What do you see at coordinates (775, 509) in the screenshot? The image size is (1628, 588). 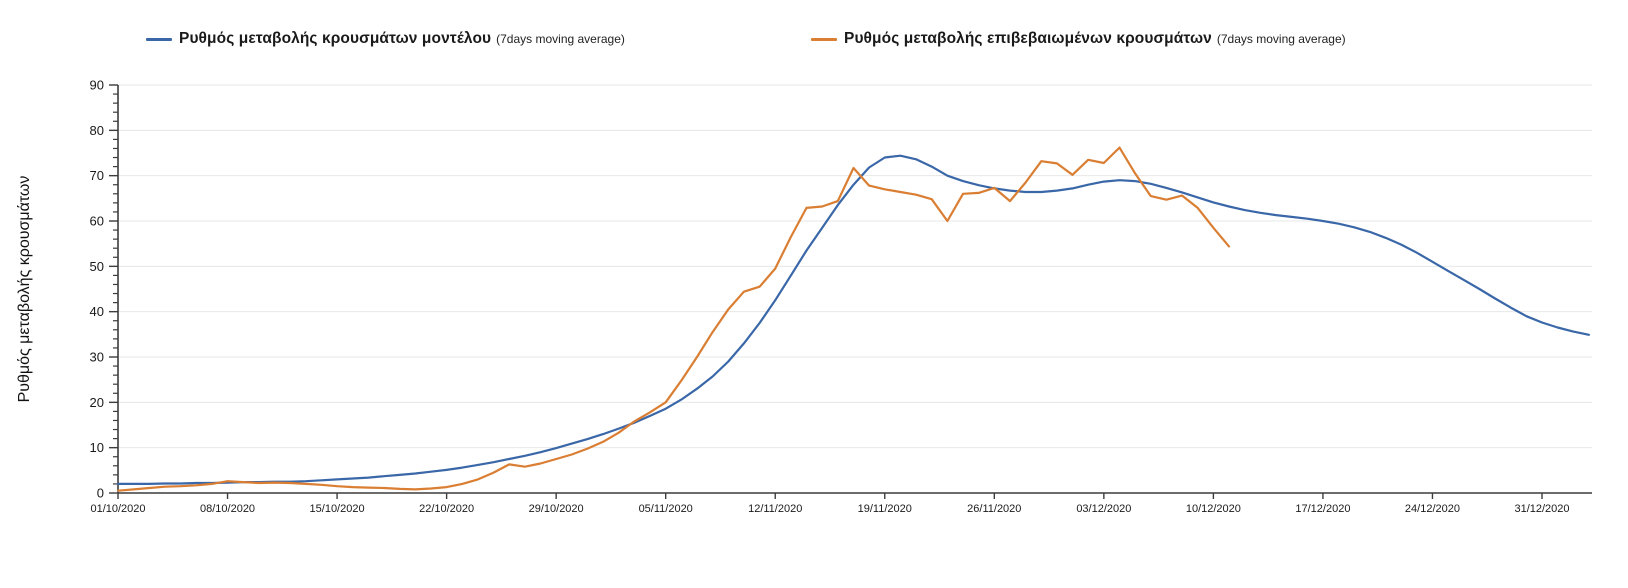 I see `x-tick-label: 12/11/2020` at bounding box center [775, 509].